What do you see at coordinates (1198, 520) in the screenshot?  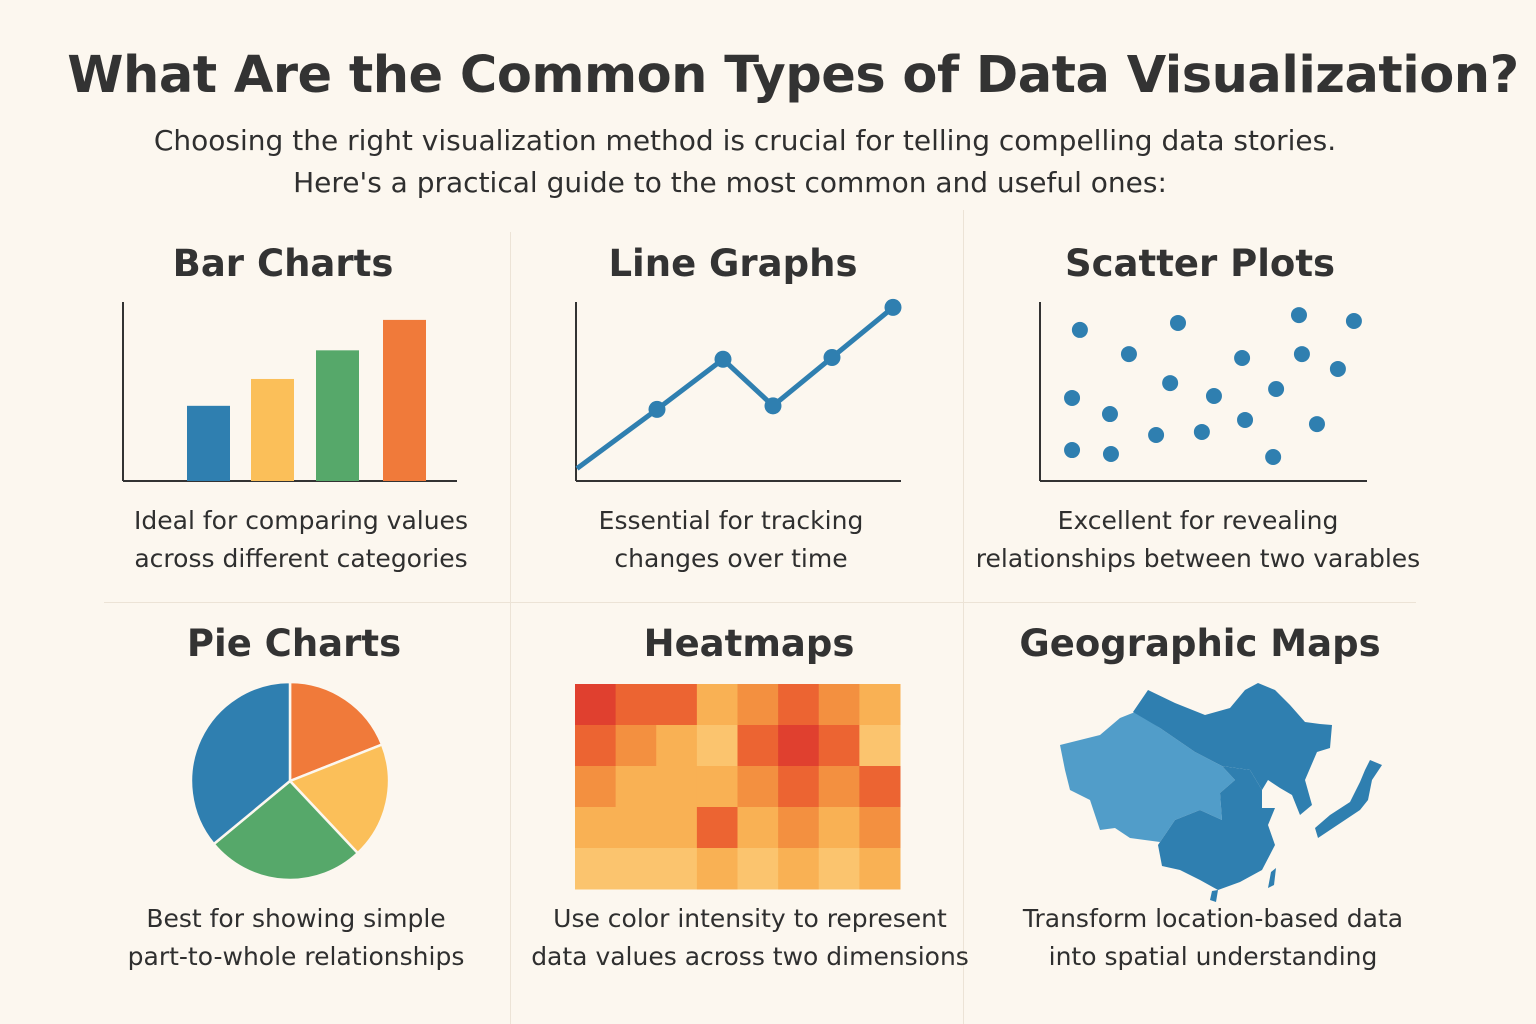 I see `desc-line: Excellent for revealing` at bounding box center [1198, 520].